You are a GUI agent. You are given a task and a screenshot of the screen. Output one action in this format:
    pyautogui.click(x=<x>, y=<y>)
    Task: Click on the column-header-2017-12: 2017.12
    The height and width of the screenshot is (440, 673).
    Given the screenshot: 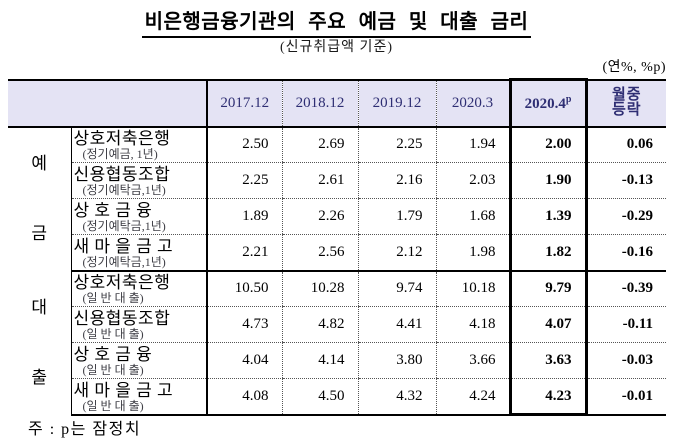 What is the action you would take?
    pyautogui.click(x=244, y=103)
    